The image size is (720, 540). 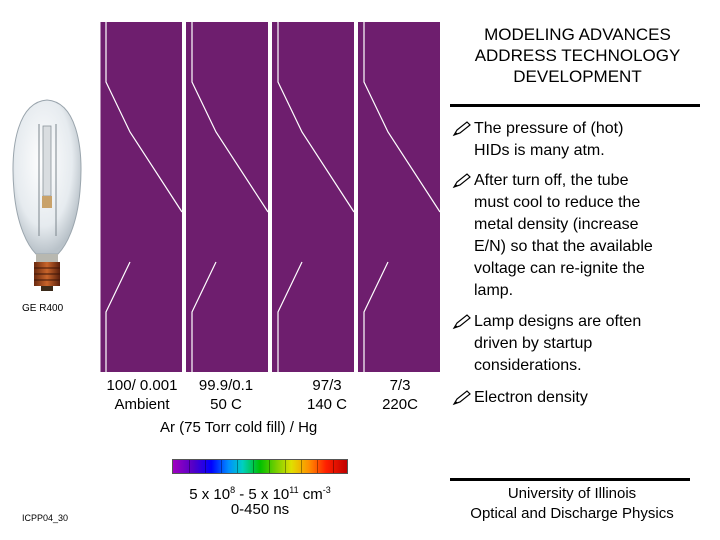 I want to click on panel-caption: 100/ 0.001 Ambient, so click(x=142, y=395).